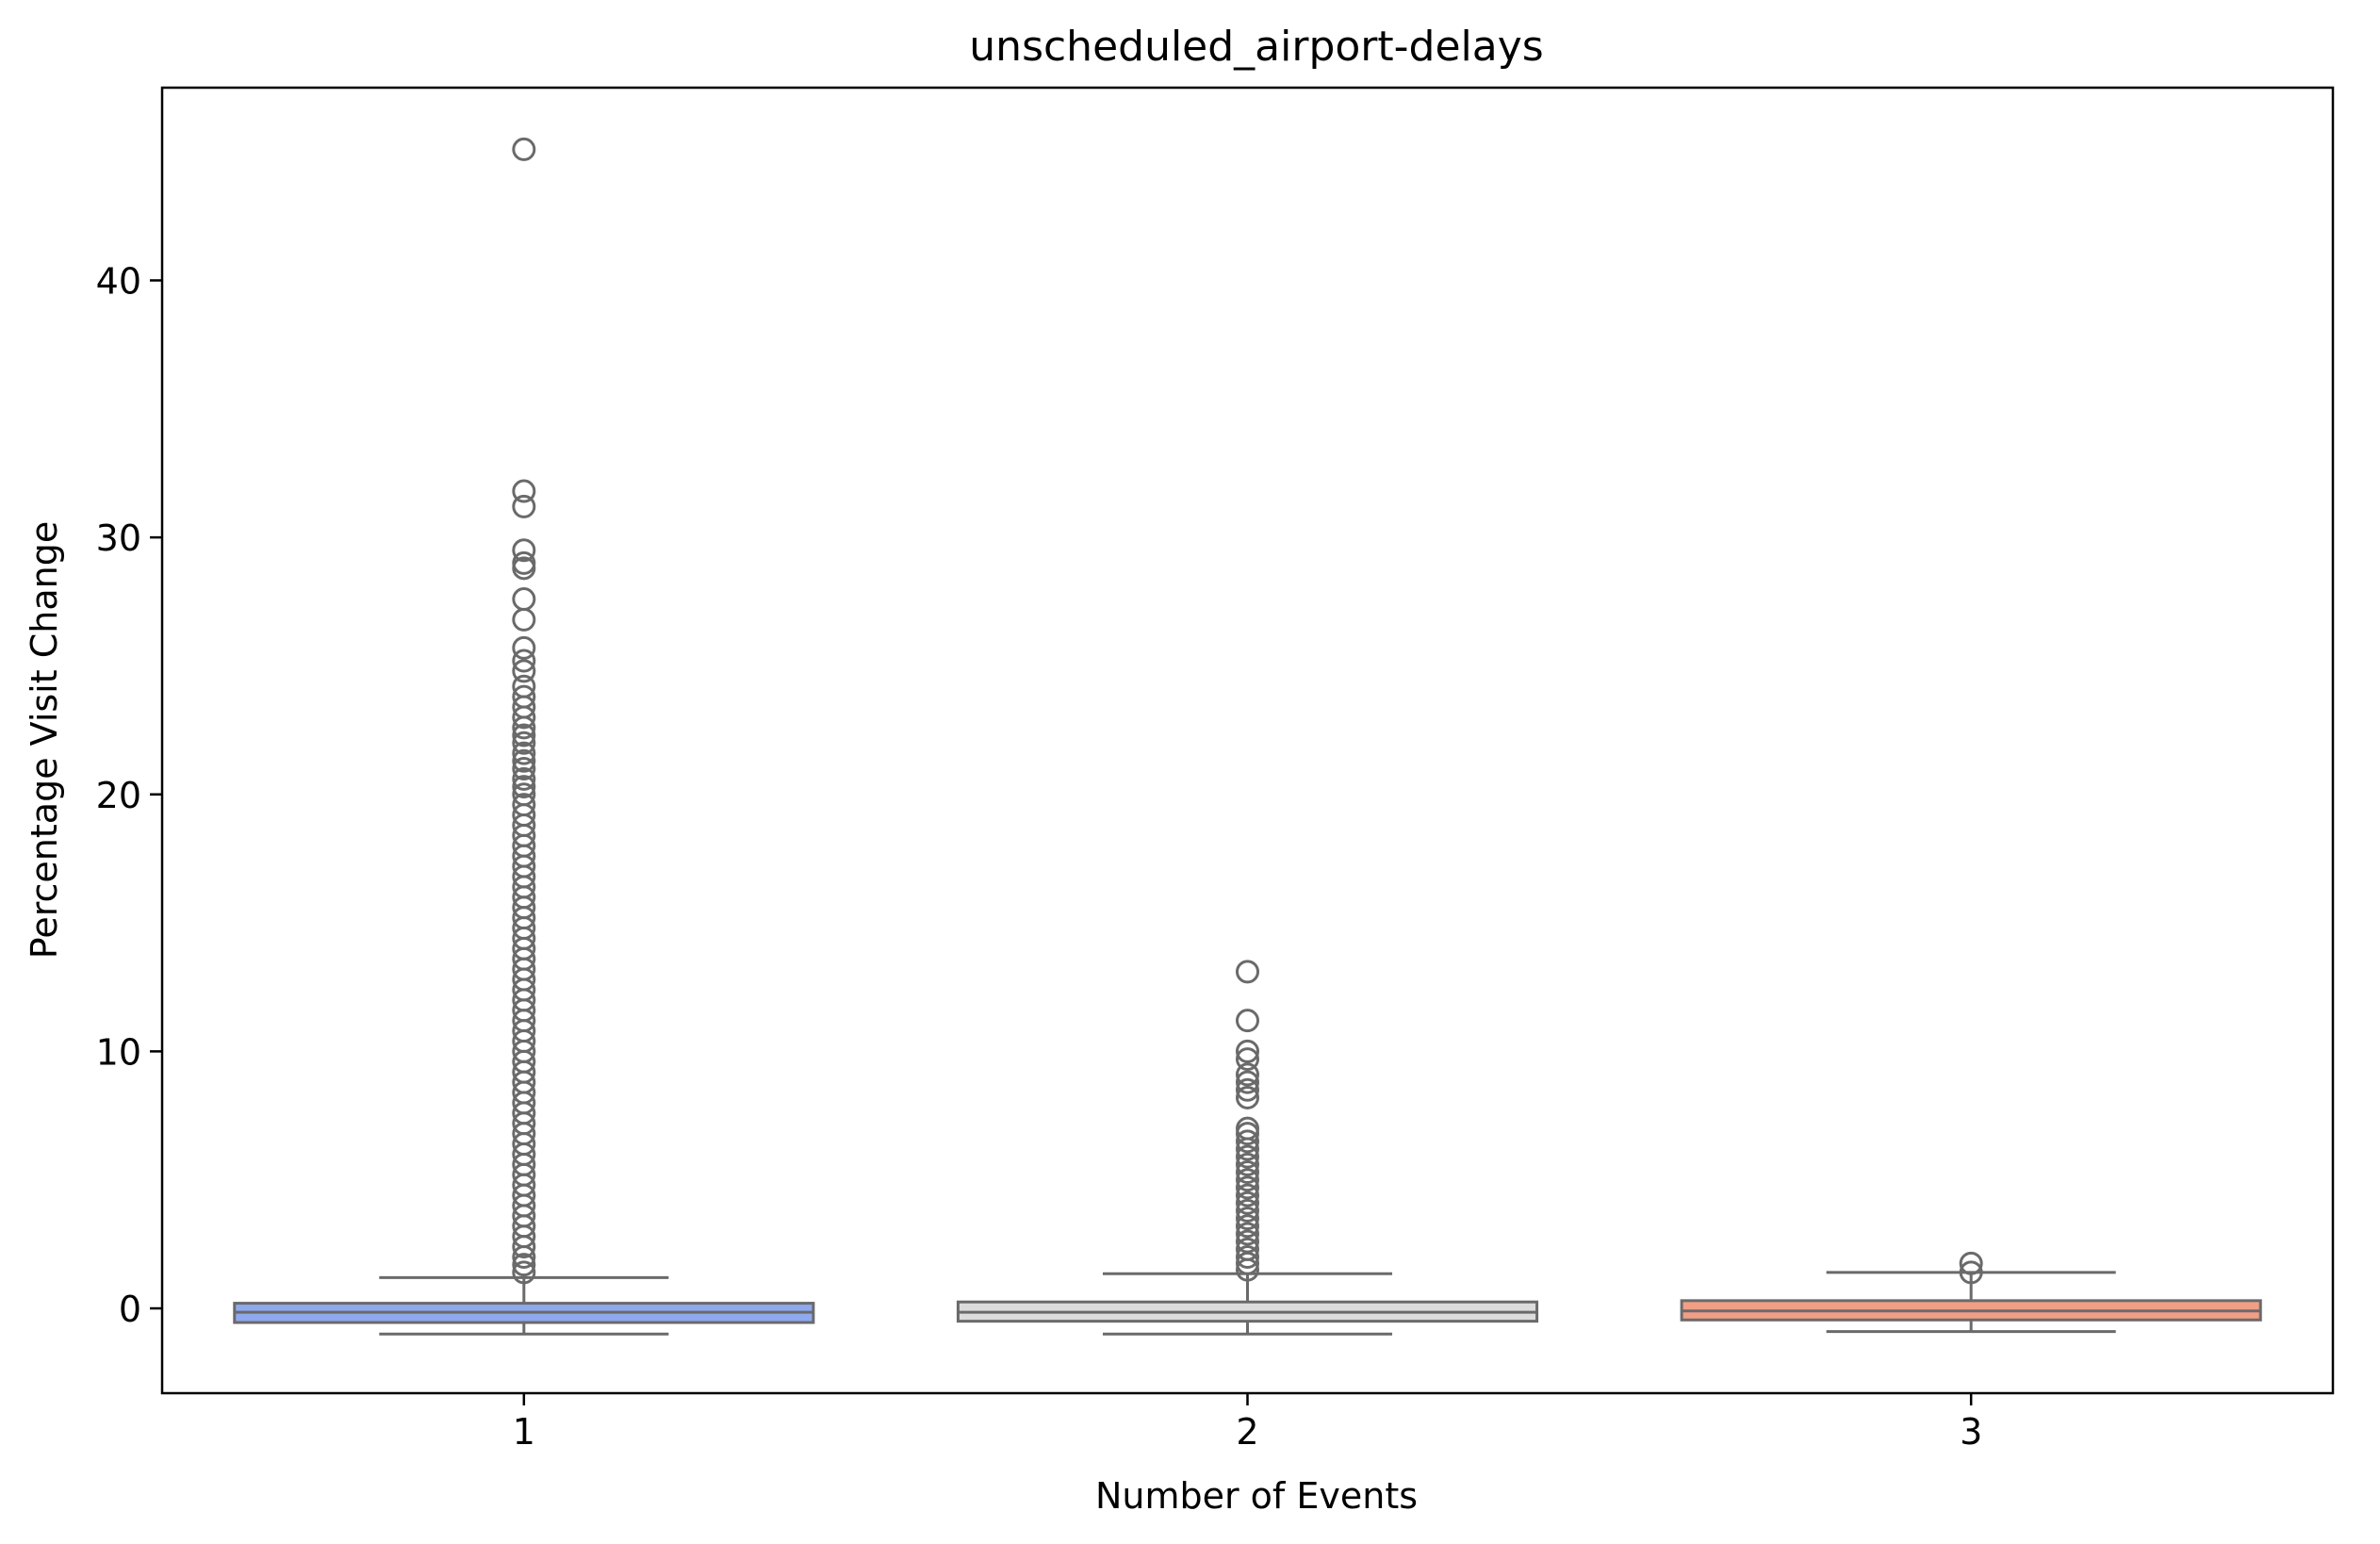 The image size is (2380, 1544). What do you see at coordinates (1247, 1432) in the screenshot?
I see `x-tick-label: 2` at bounding box center [1247, 1432].